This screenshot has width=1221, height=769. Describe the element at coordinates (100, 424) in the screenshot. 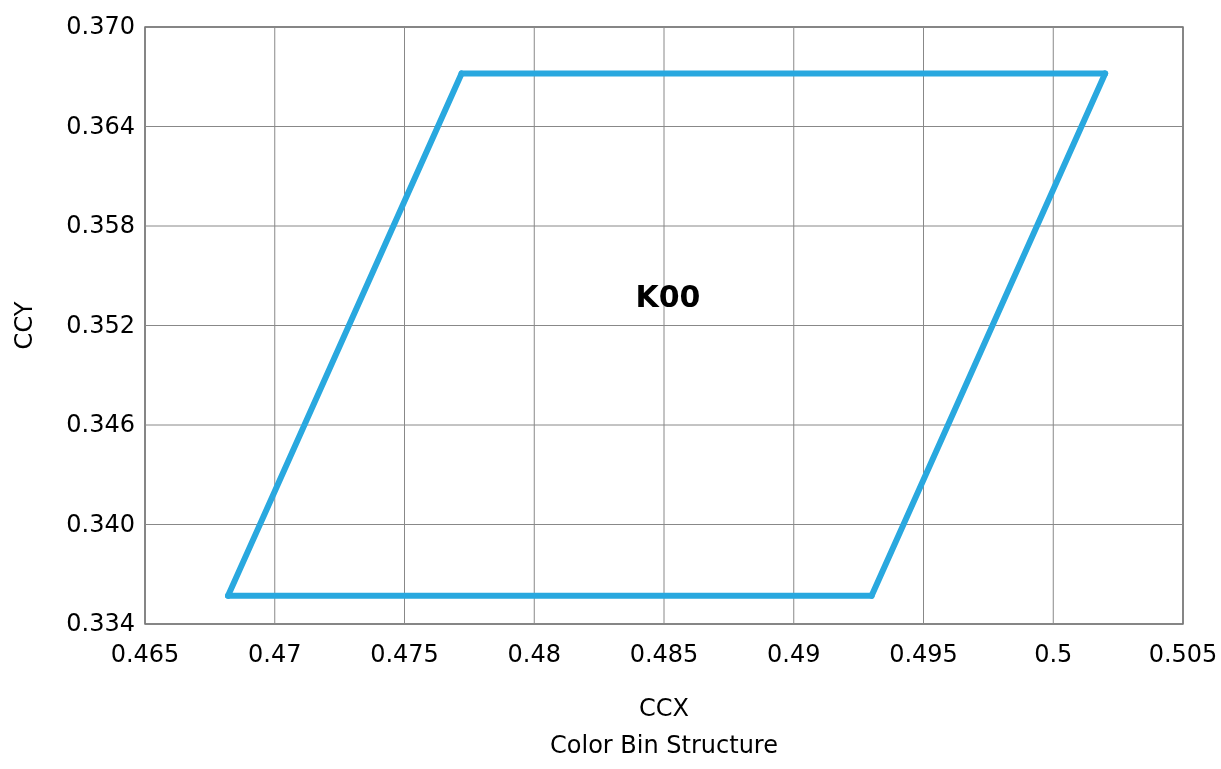

I see `y-tick-label: 0.346` at that location.